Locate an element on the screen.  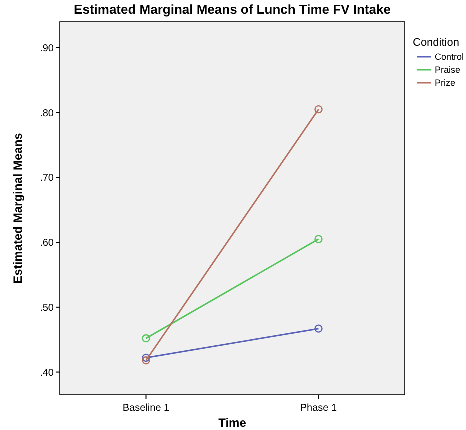
chart-title: Estimated Marginal Means of Lunch Time FV Intake is located at coordinates (232, 9).